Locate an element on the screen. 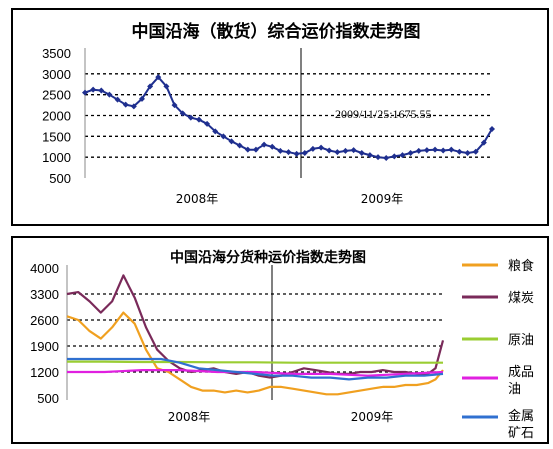  legend-label-coal: 煤炭 is located at coordinates (521, 298).